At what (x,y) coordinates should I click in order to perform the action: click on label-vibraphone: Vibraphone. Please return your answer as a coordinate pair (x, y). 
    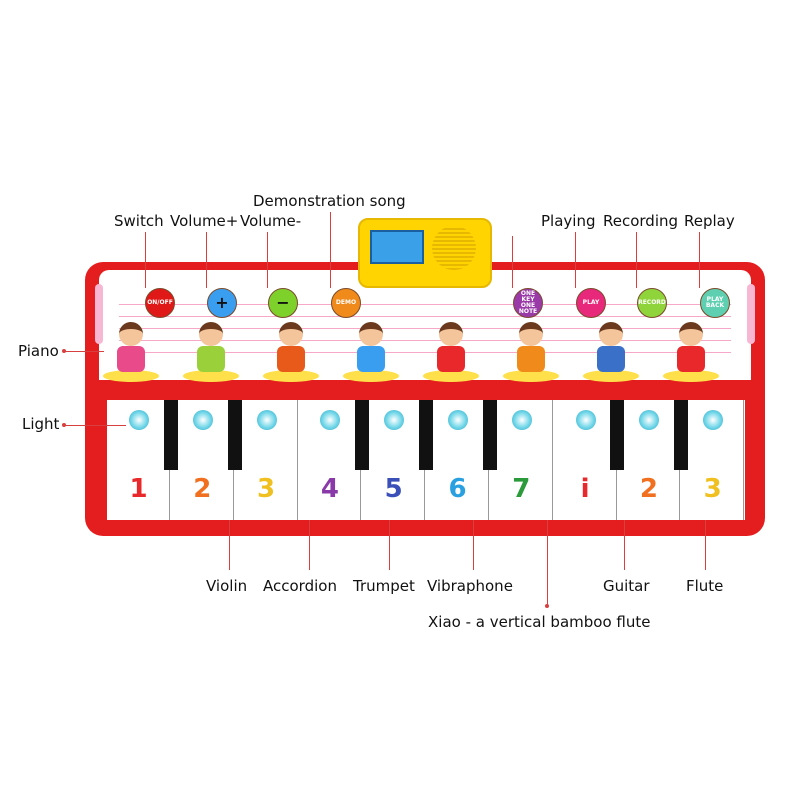
    Looking at the image, I should click on (470, 586).